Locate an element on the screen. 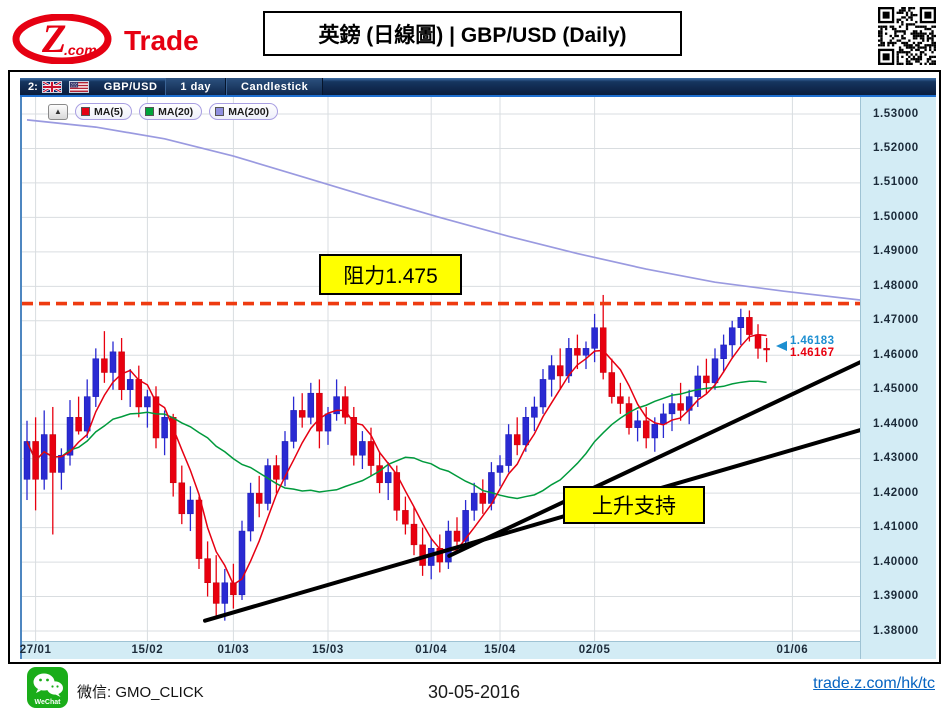  interval-tab: 1 day is located at coordinates (196, 86).